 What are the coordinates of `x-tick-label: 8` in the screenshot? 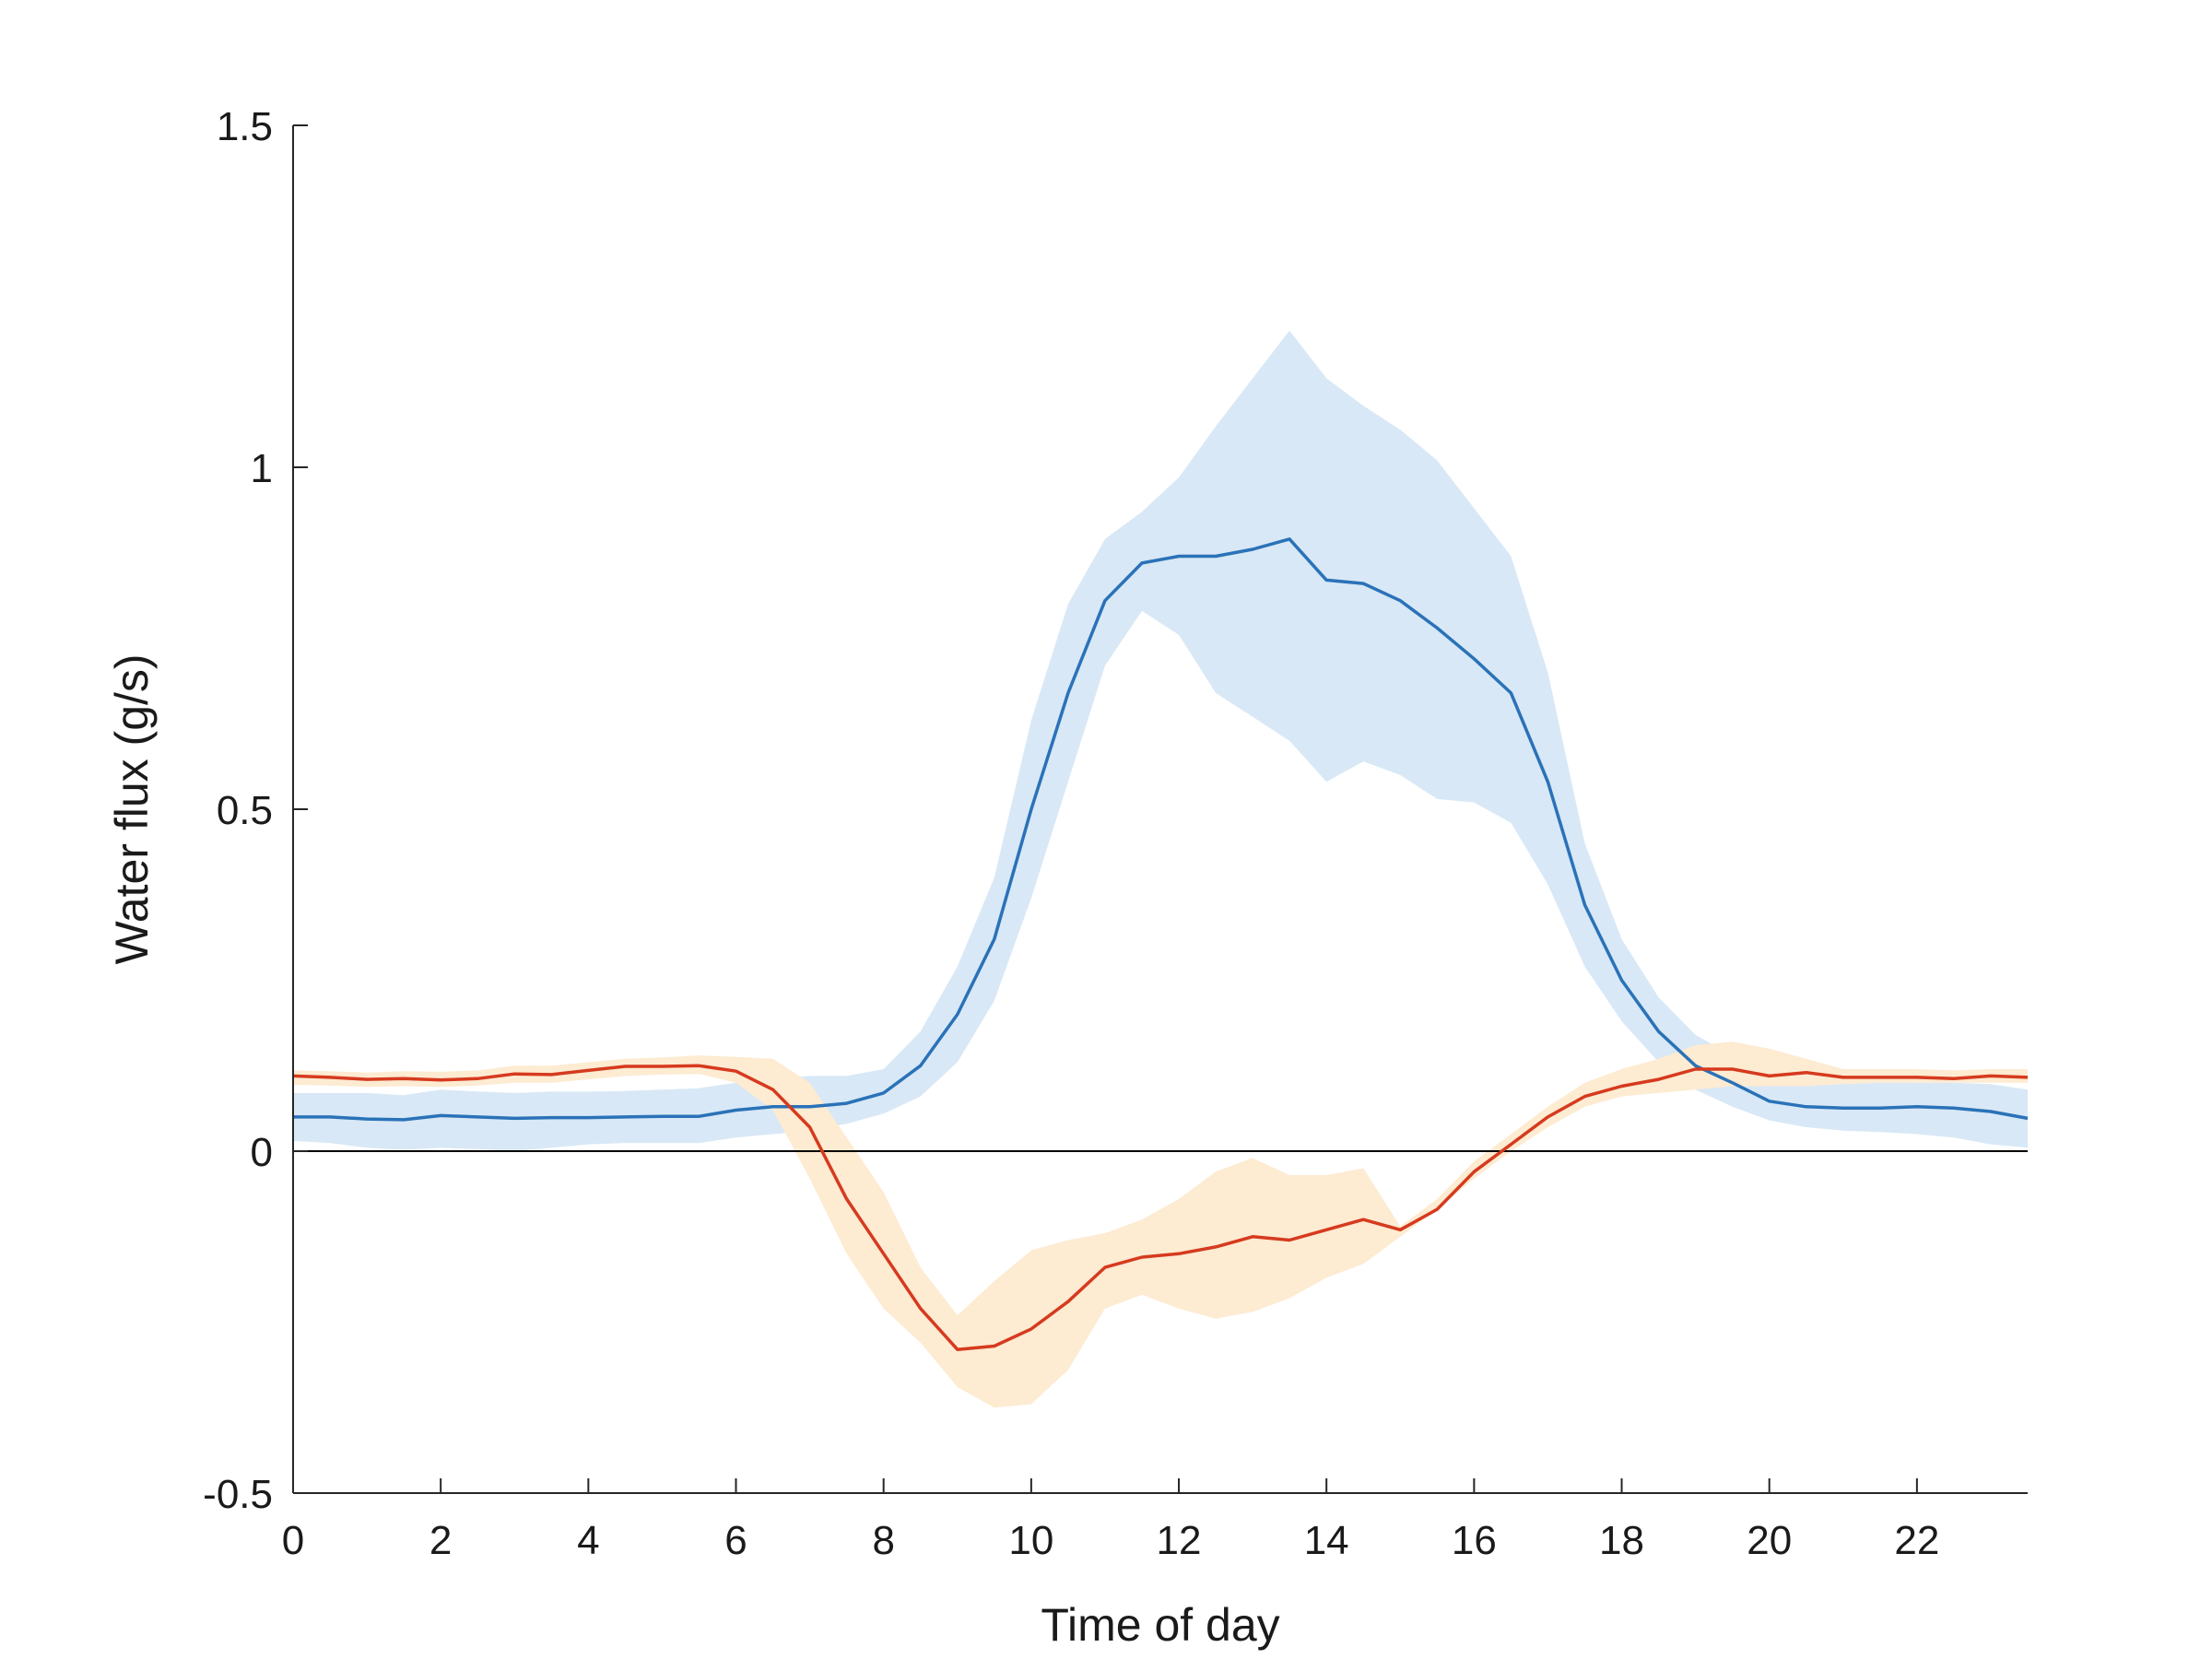 It's located at (883, 1540).